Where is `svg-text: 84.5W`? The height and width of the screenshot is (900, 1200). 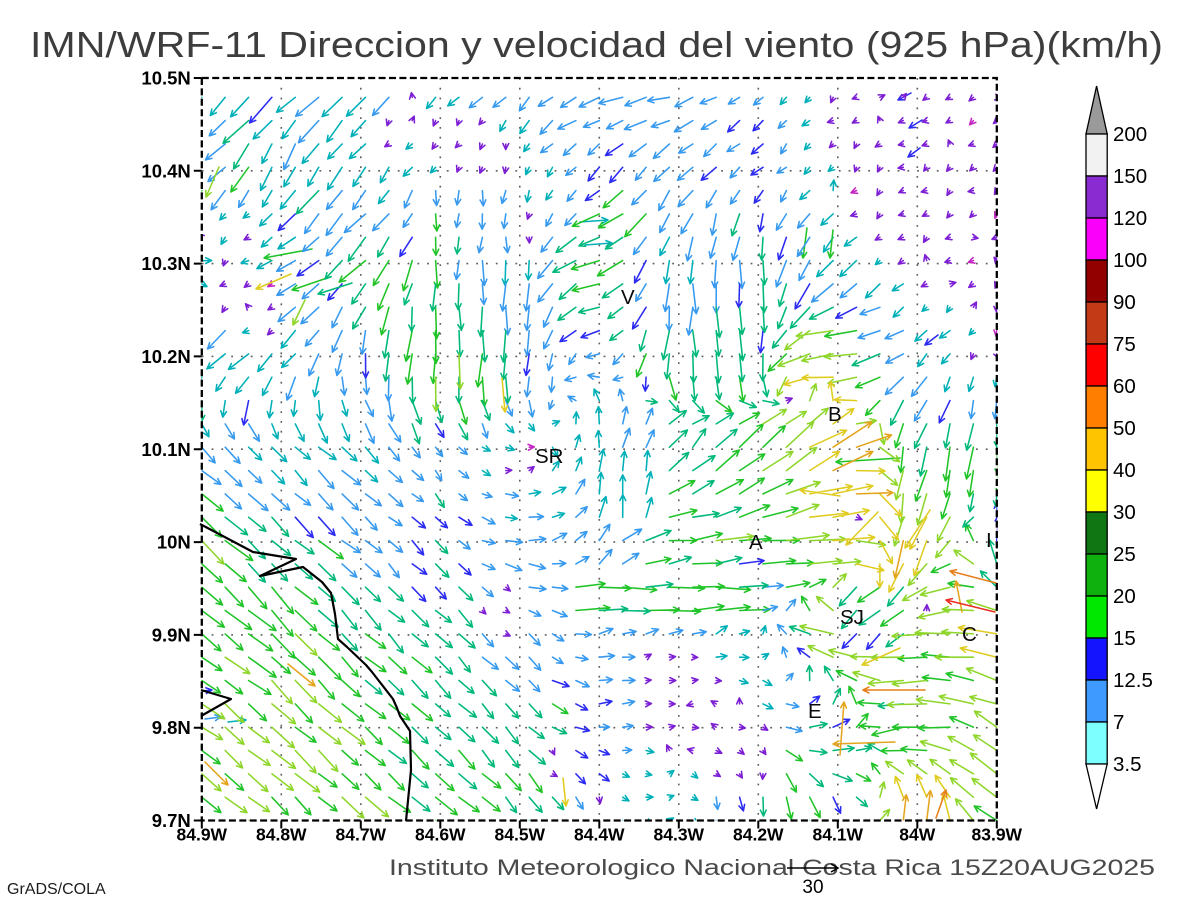 svg-text: 84.5W is located at coordinates (520, 835).